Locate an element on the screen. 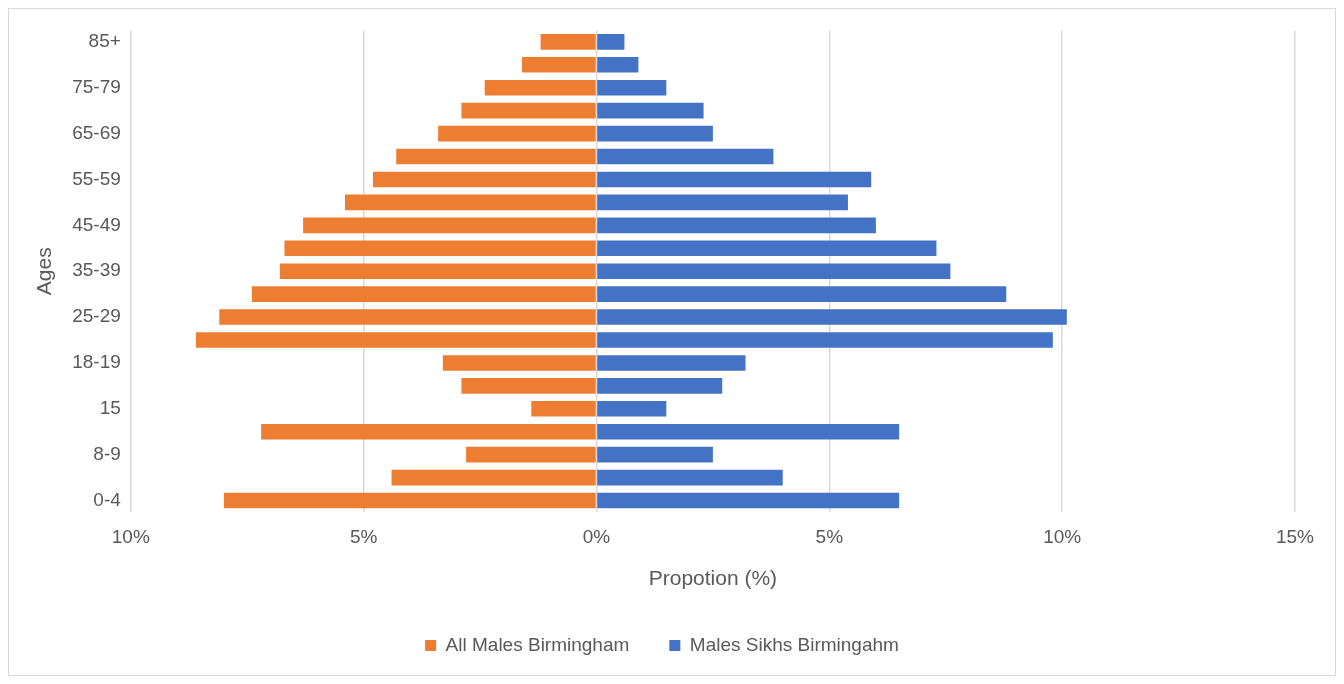 The width and height of the screenshot is (1344, 684). y-tick-label: 25-29 is located at coordinates (96, 316).